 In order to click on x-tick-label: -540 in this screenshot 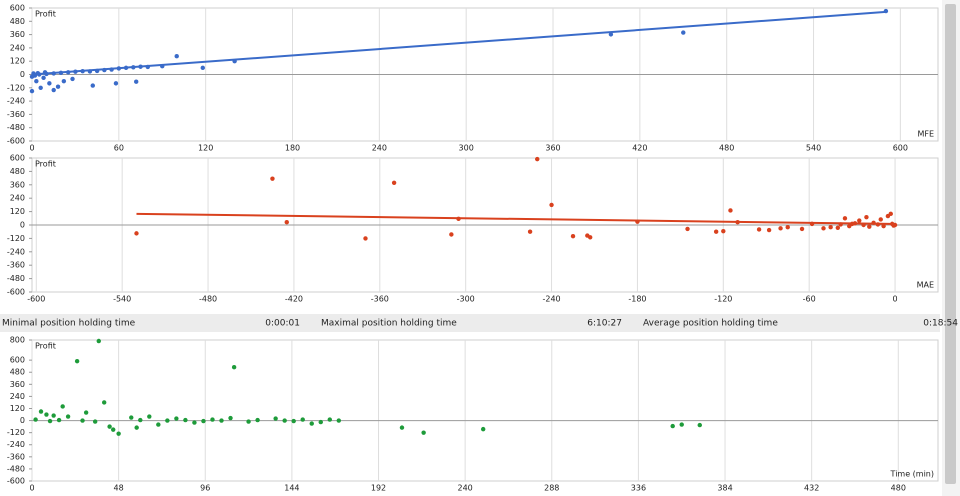, I will do `click(122, 299)`.